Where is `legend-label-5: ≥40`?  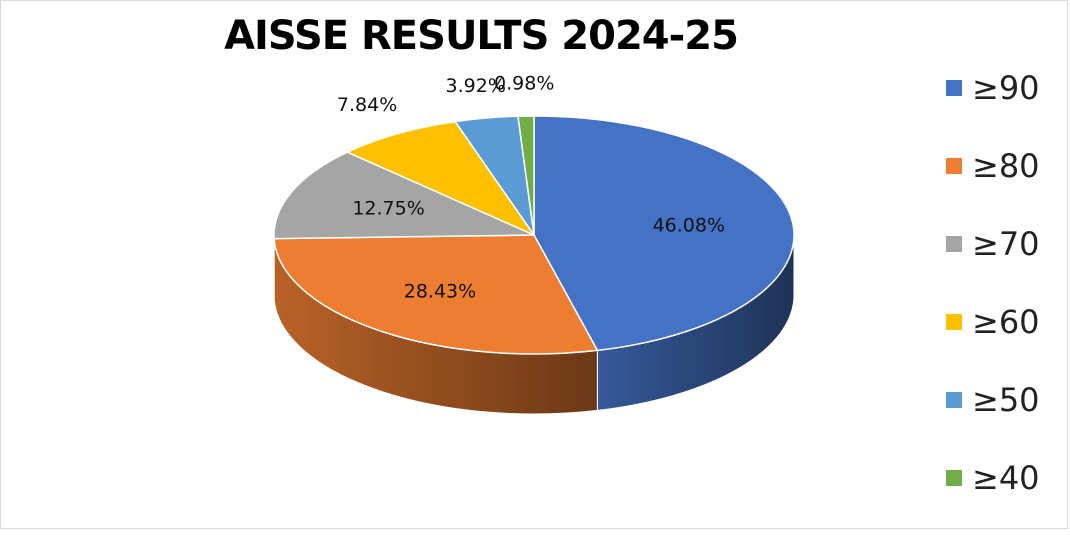 legend-label-5: ≥40 is located at coordinates (1006, 478).